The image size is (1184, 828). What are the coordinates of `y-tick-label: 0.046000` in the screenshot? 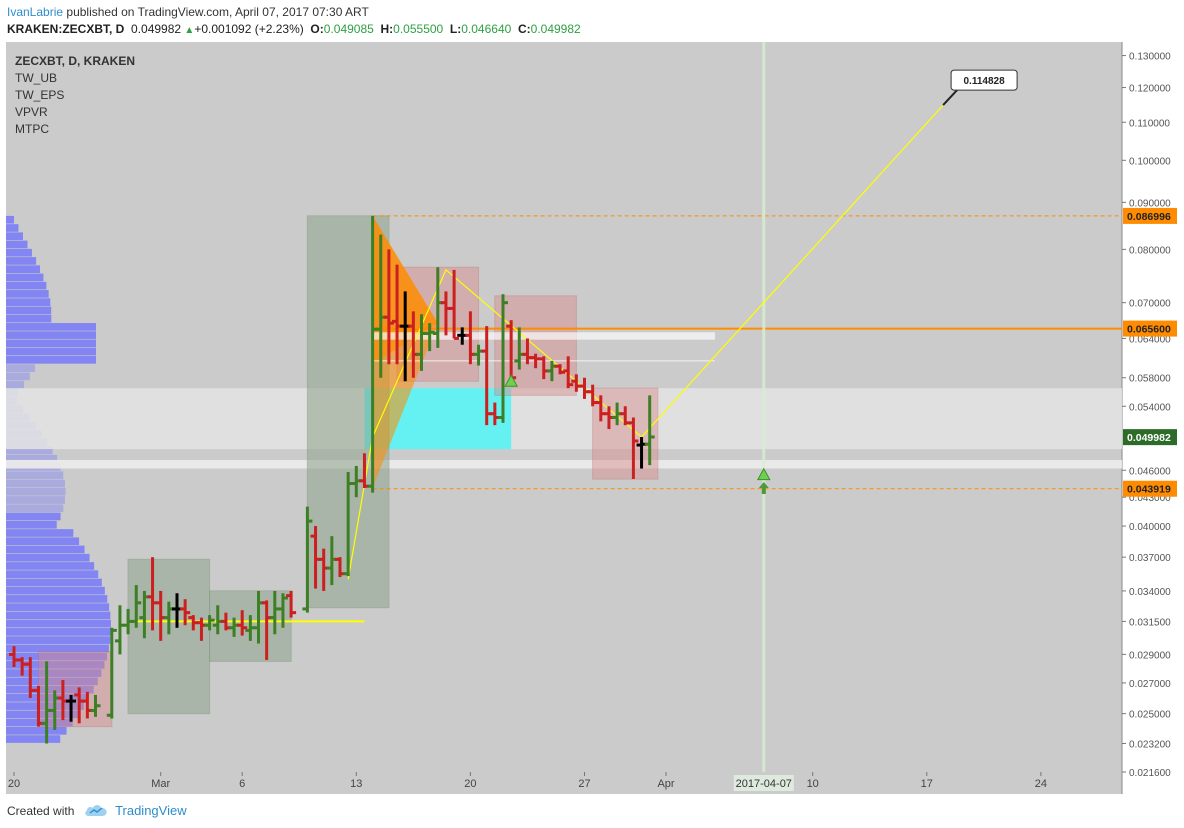 It's located at (1150, 471).